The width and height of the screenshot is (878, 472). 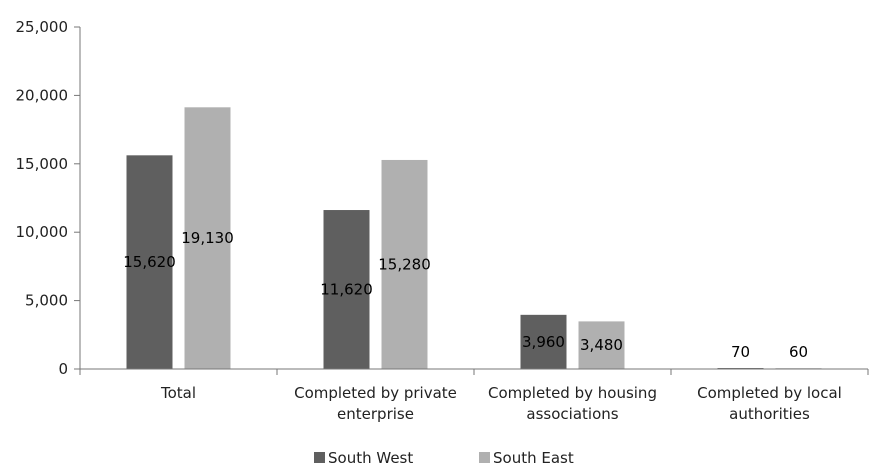 I want to click on y-tick-label: 0, so click(x=63, y=369).